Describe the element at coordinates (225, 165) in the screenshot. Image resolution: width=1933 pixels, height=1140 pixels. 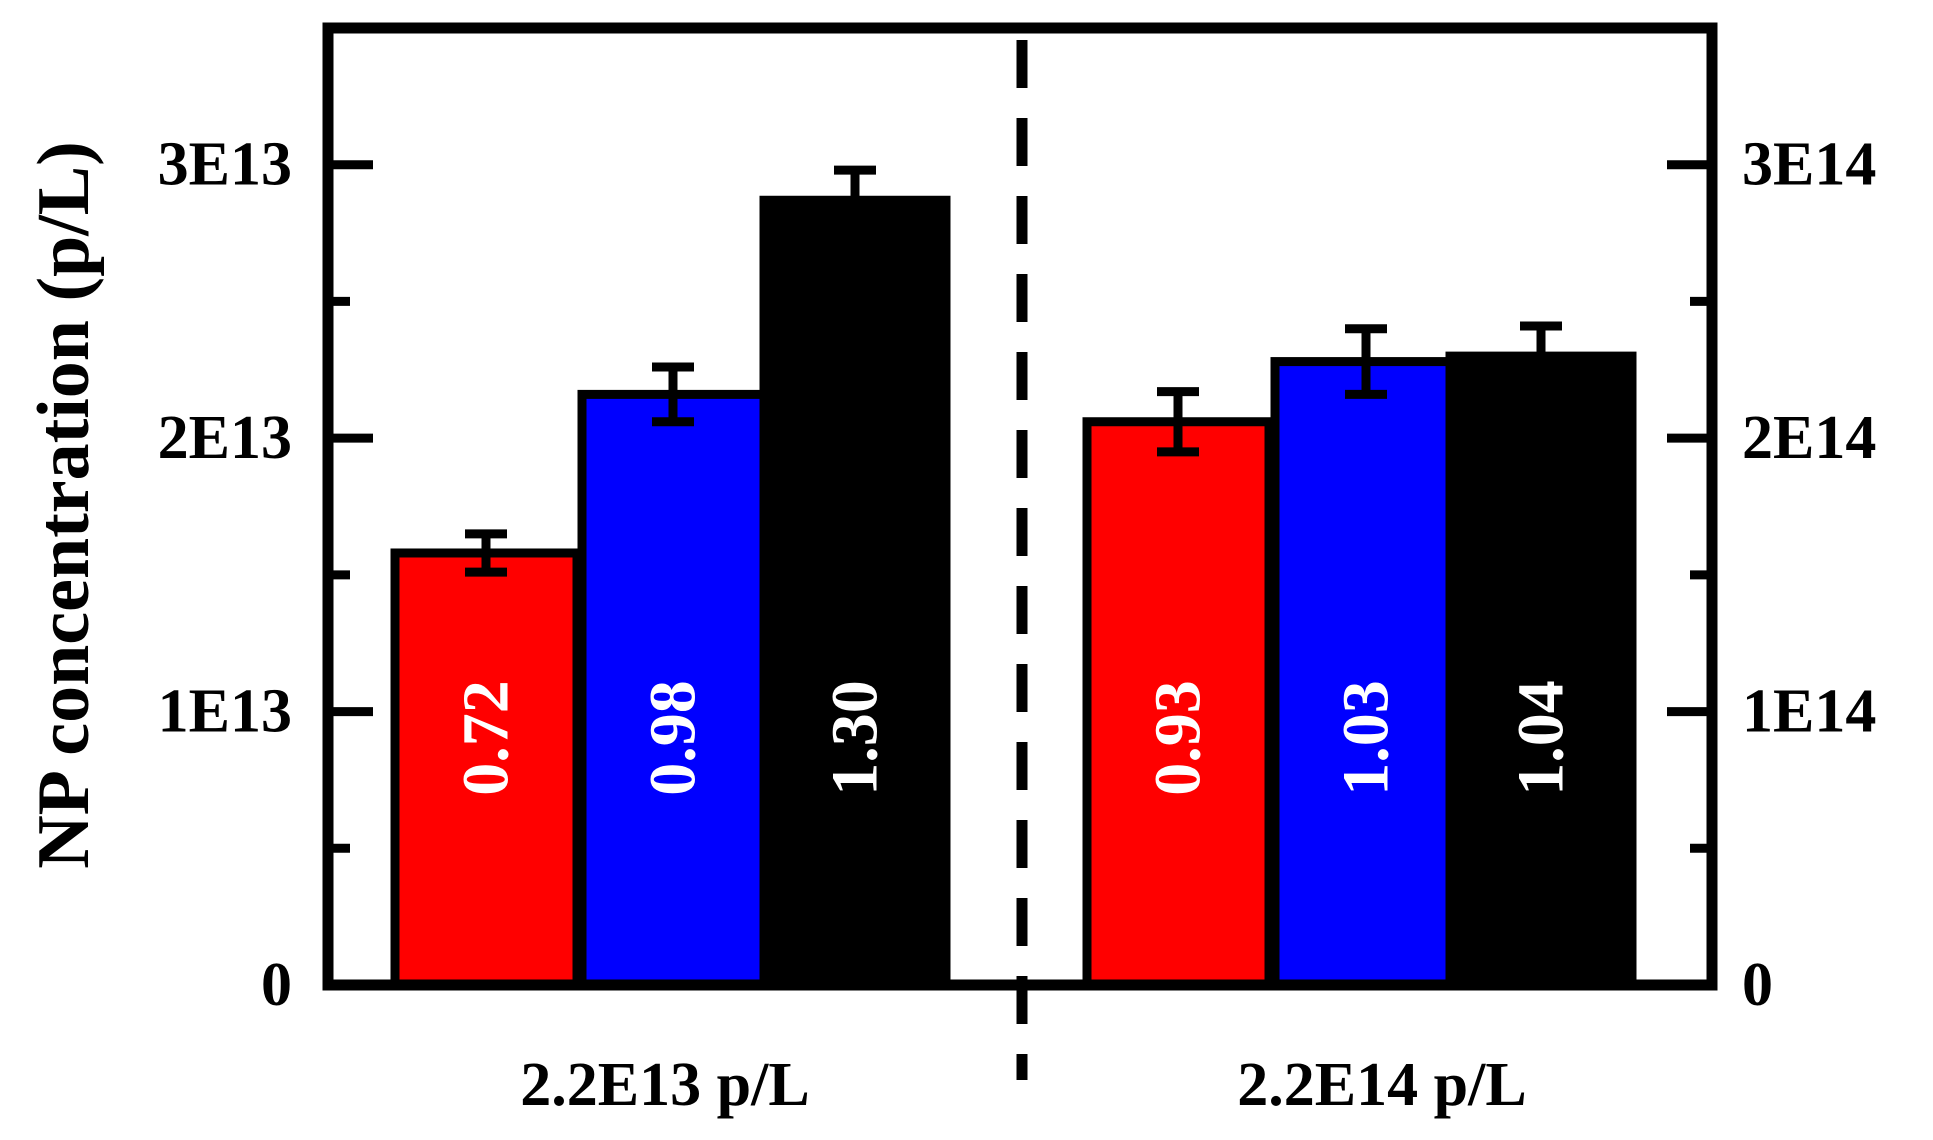
I see `left-tick-label: 3E13` at that location.